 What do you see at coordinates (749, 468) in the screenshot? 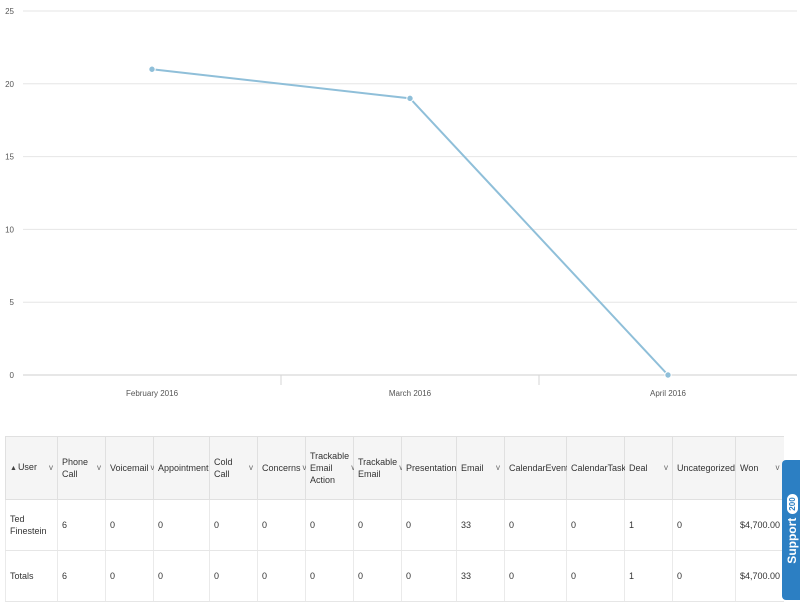
I see `column-header-label: Won` at bounding box center [749, 468].